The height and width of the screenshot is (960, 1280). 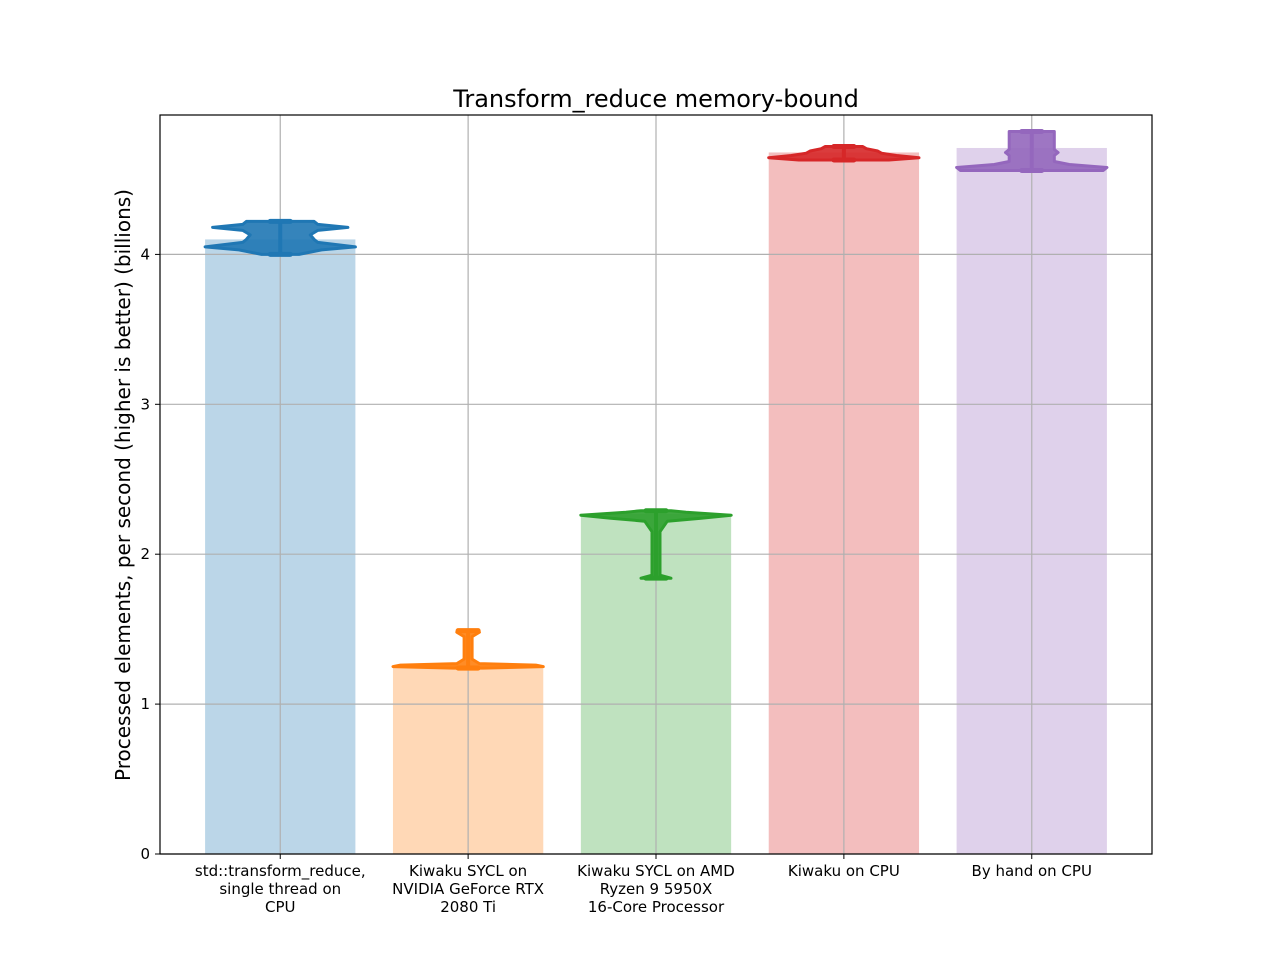 What do you see at coordinates (656, 907) in the screenshot?
I see `x-tick-label-line: 16-Core Processor` at bounding box center [656, 907].